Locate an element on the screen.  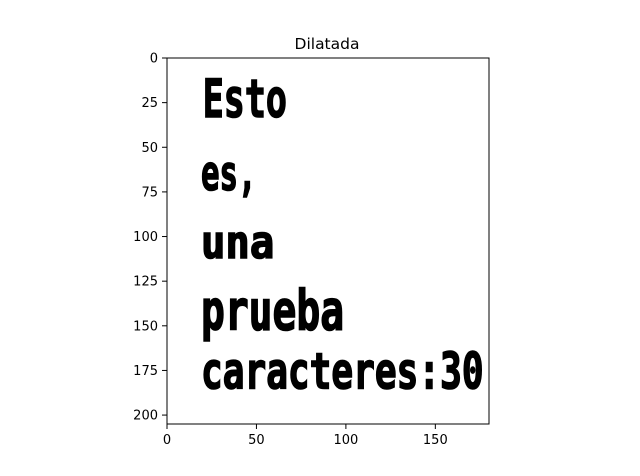
x-tick-label: 0 is located at coordinates (167, 440).